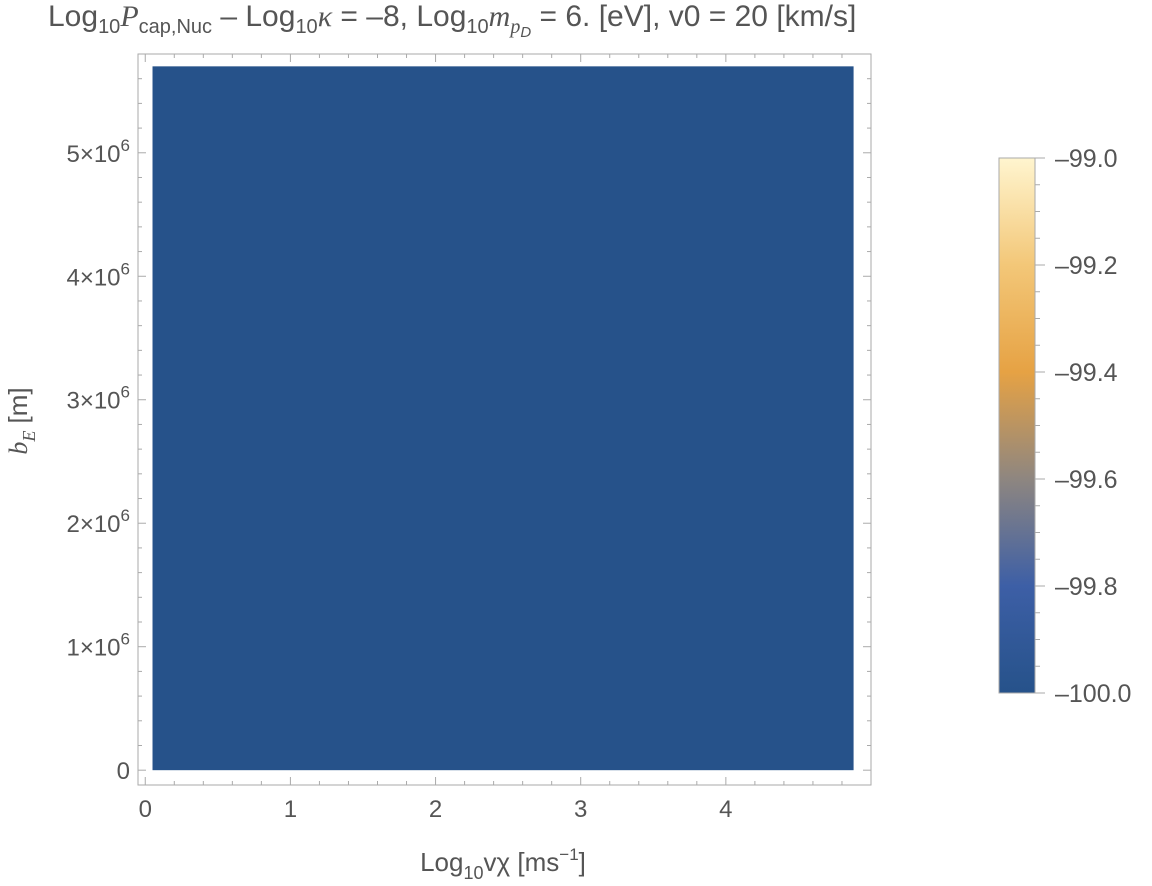 This screenshot has height=886, width=1152. I want to click on x-tick-label: 3, so click(580, 809).